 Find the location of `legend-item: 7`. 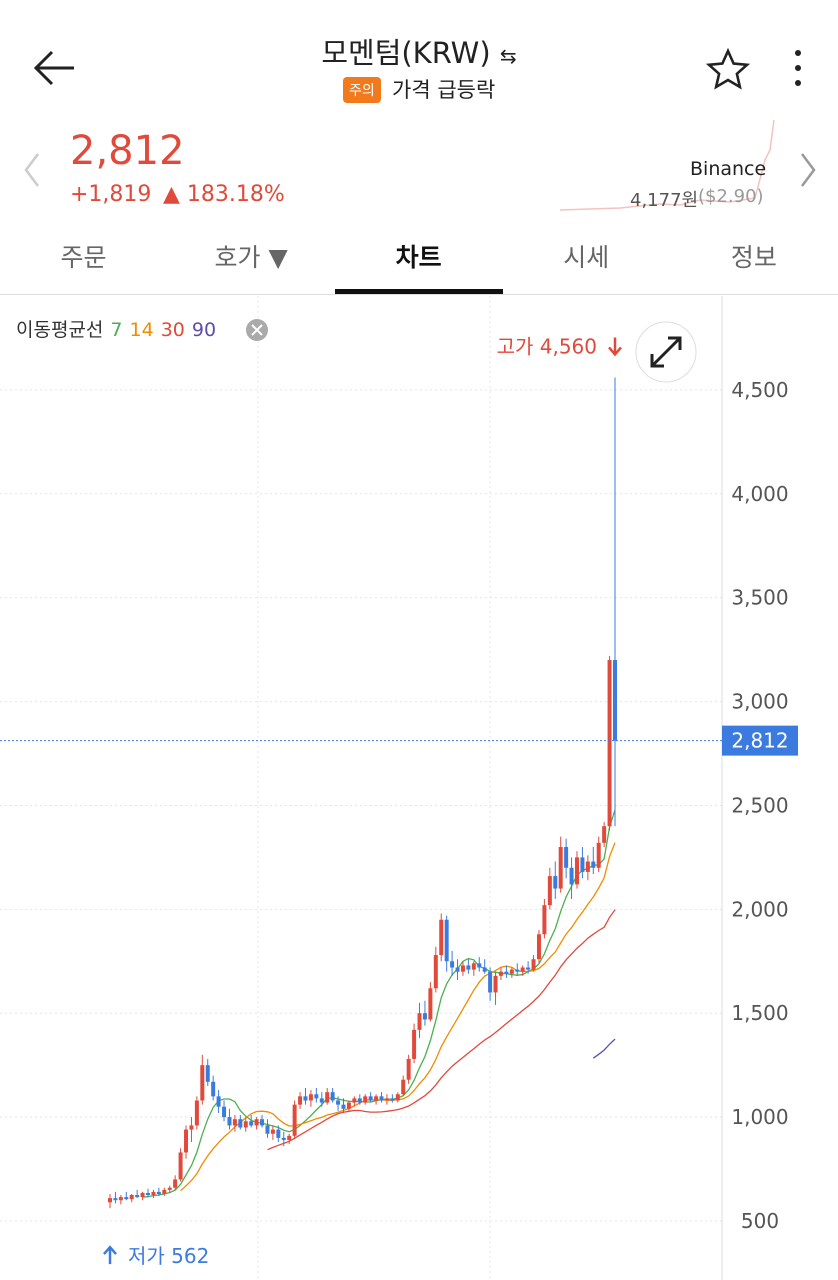

legend-item: 7 is located at coordinates (116, 330).